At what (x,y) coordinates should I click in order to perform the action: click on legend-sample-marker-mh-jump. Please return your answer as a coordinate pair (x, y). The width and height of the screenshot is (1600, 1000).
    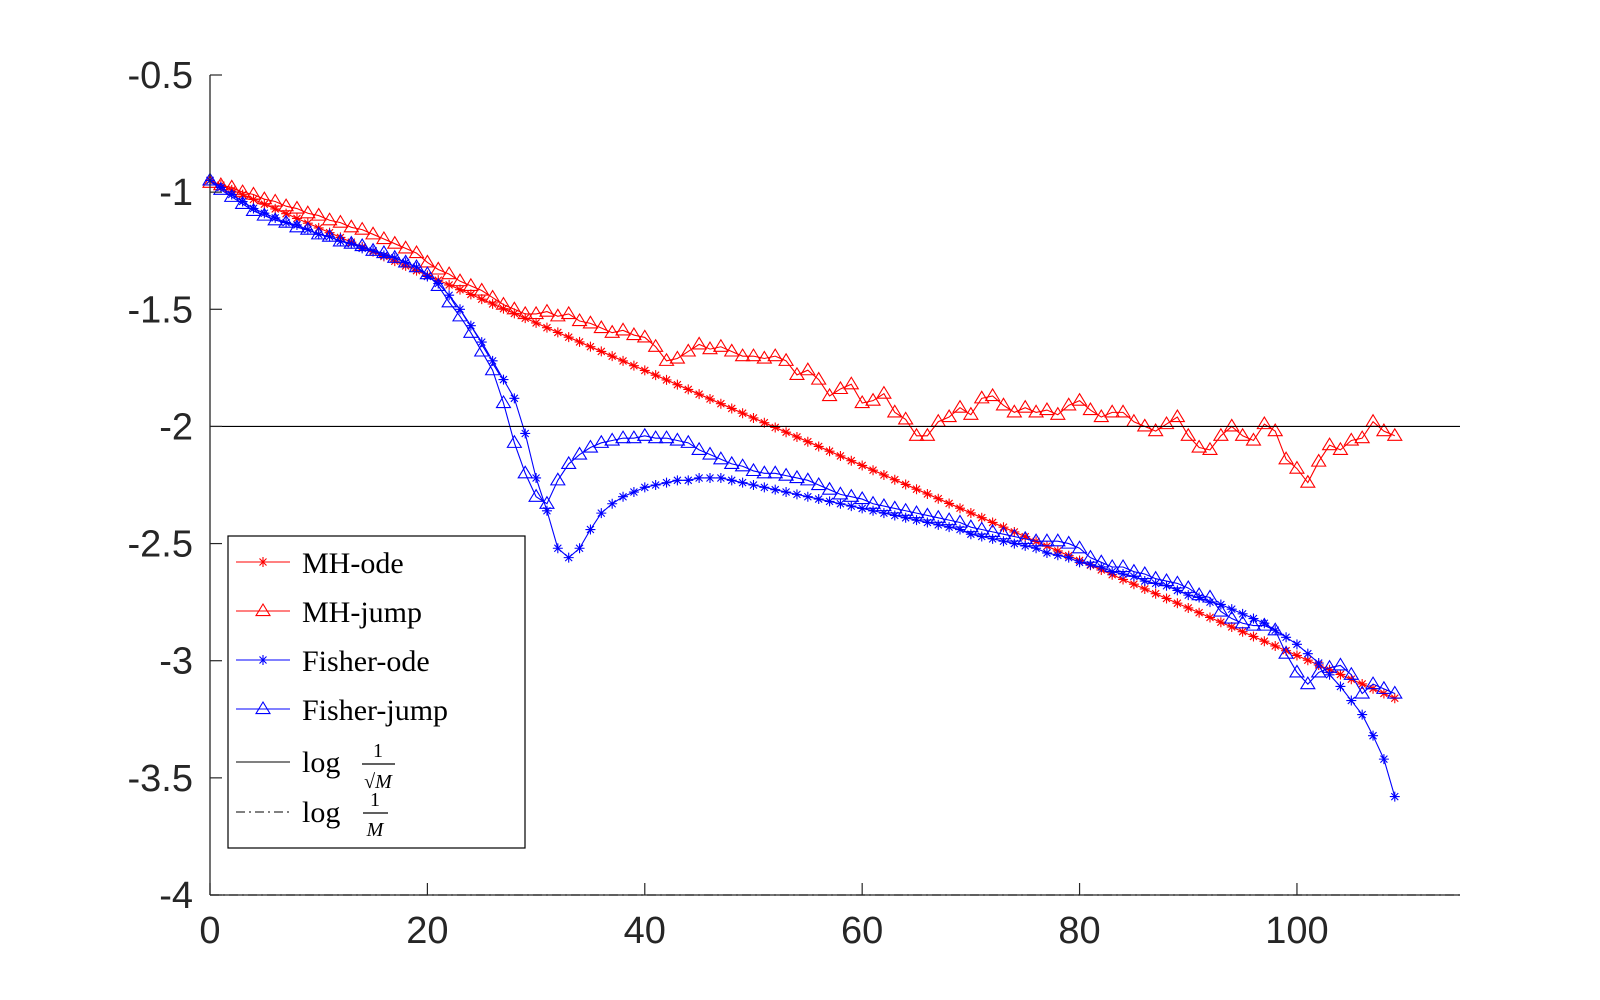
    Looking at the image, I should click on (263, 609).